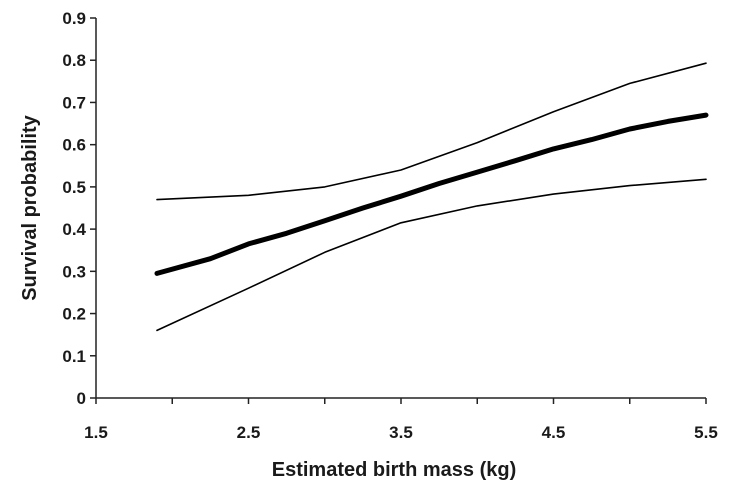  Describe the element at coordinates (74, 60) in the screenshot. I see `y-tick-label: 0.8` at that location.